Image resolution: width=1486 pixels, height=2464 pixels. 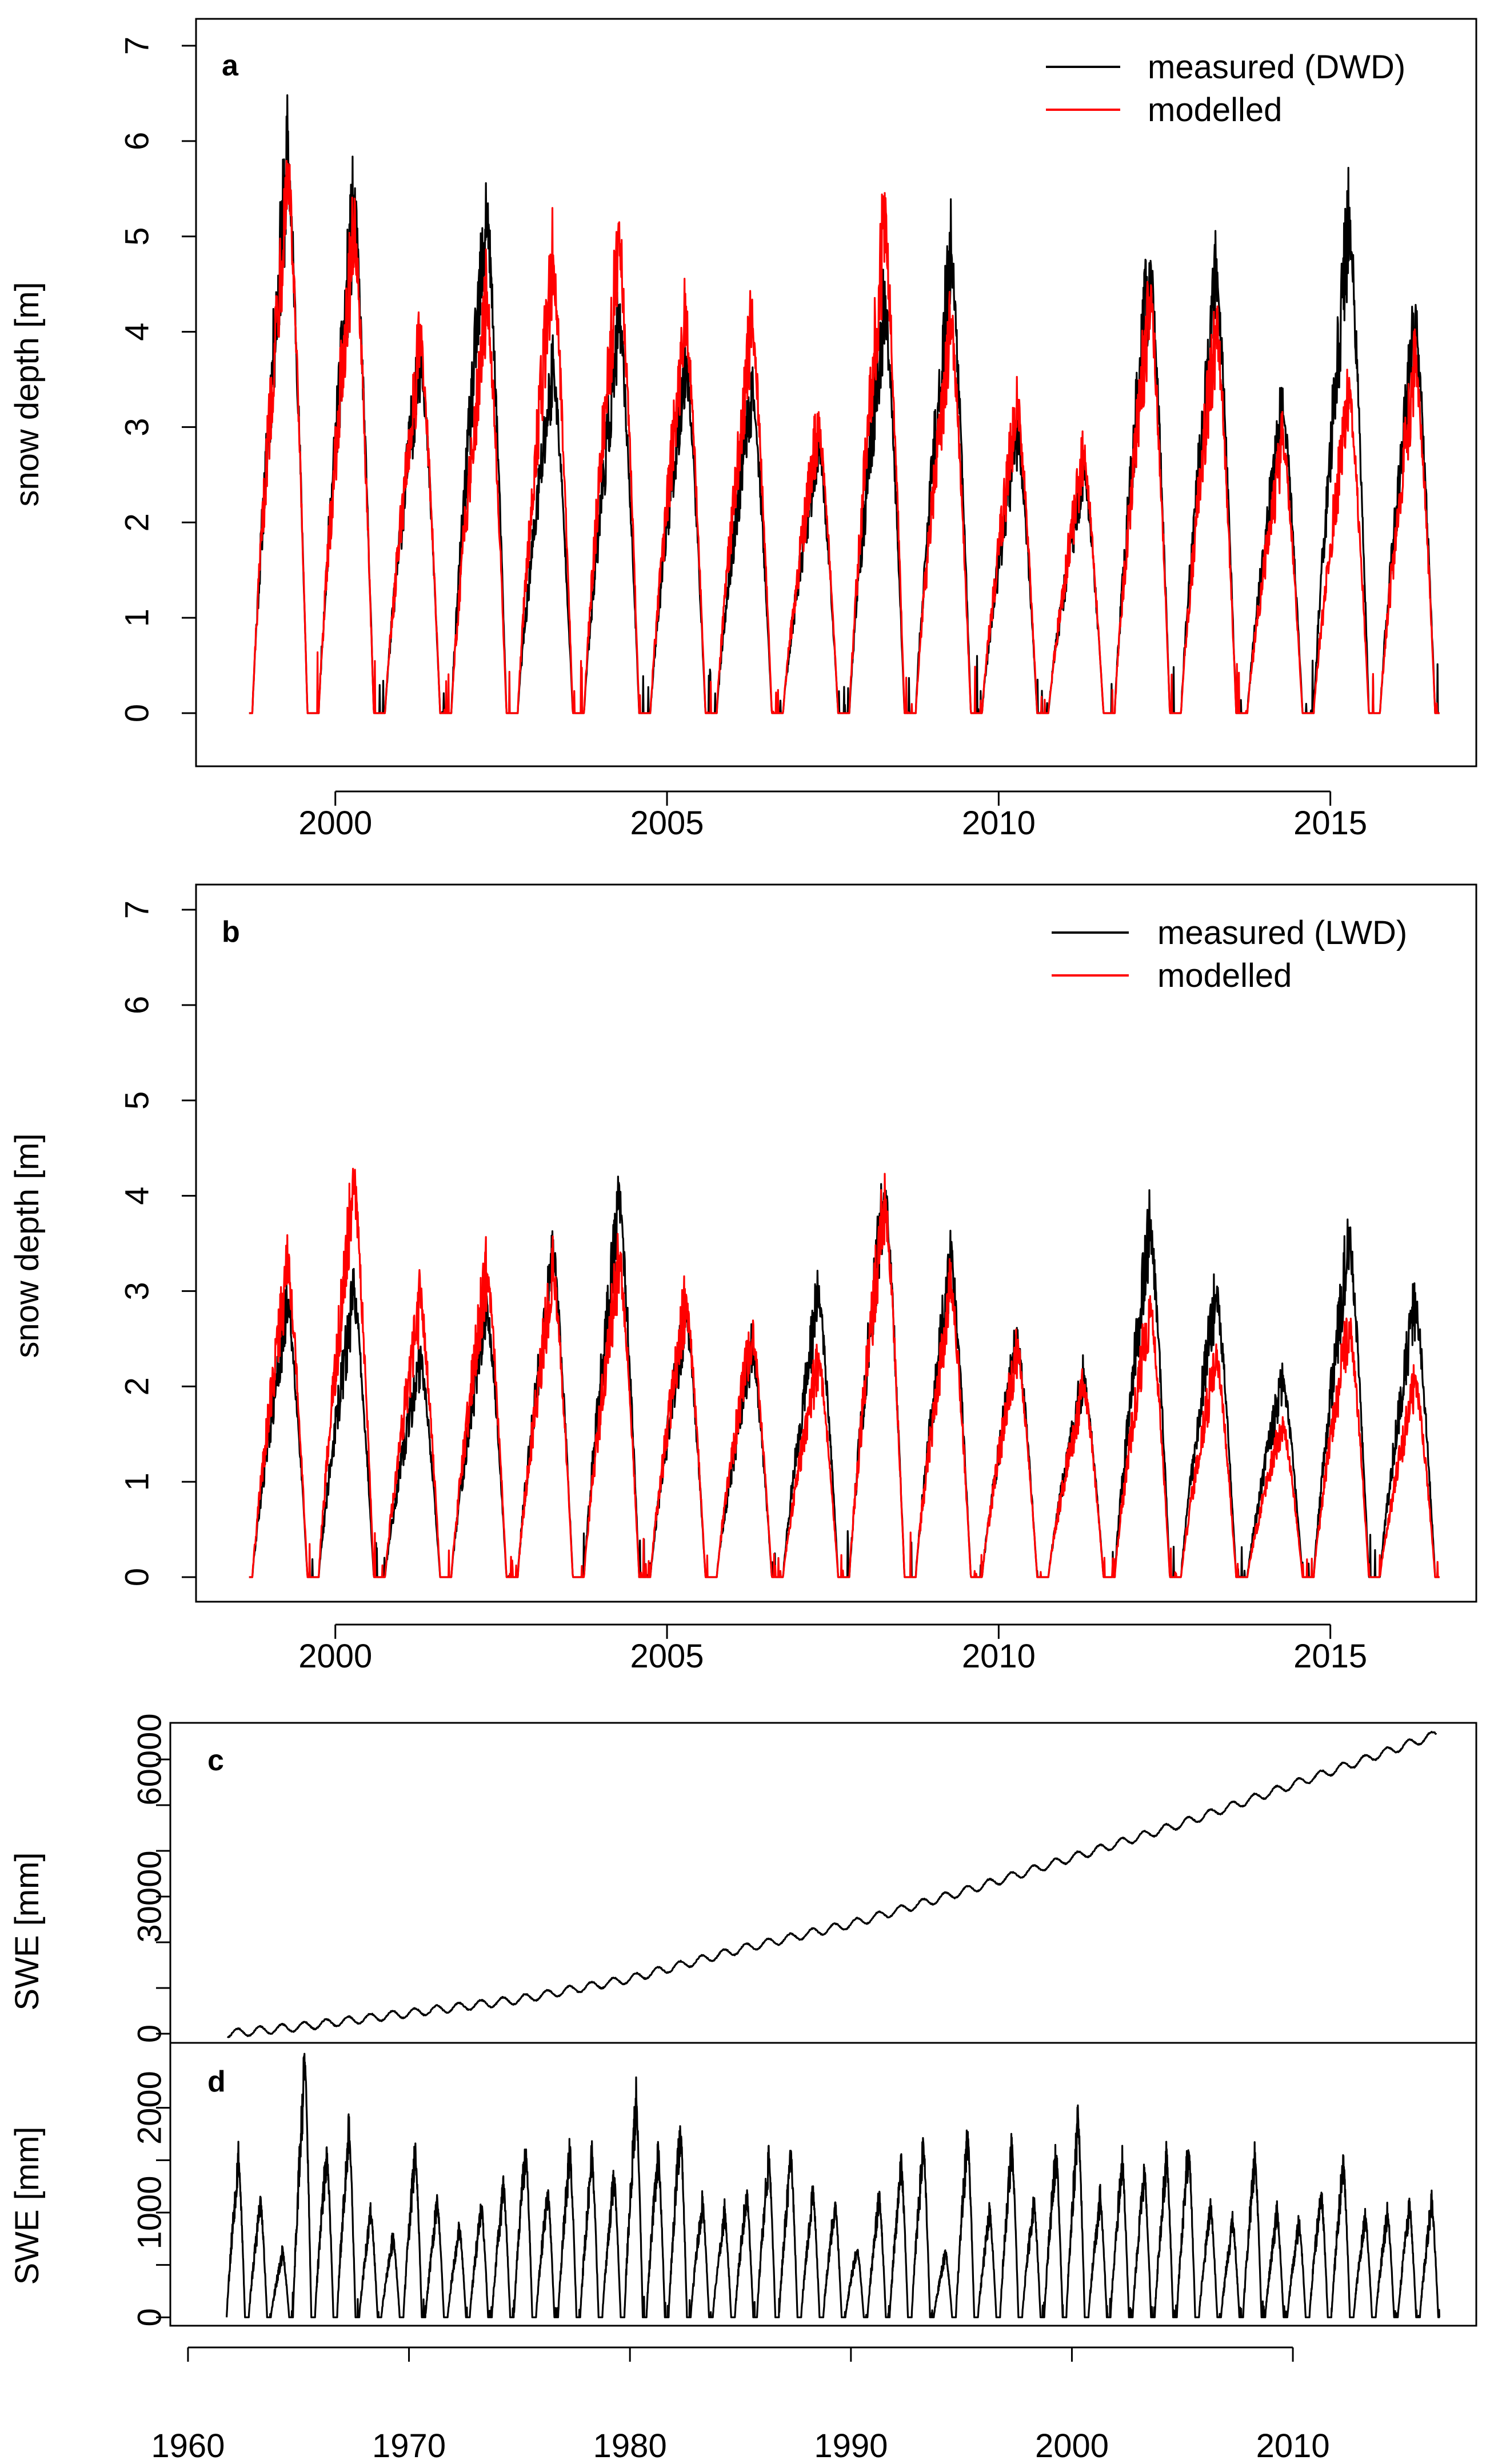 What do you see at coordinates (1229, 954) in the screenshot?
I see `panel-b-legend: measured (LWD) modelled` at bounding box center [1229, 954].